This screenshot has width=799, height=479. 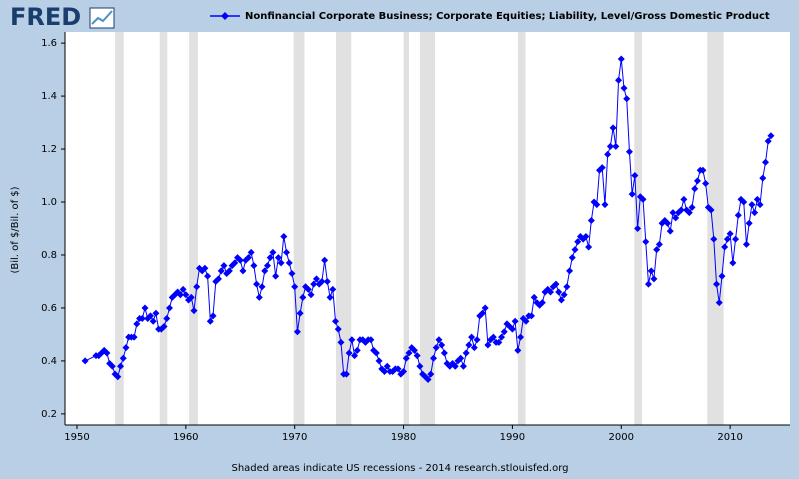 I want to click on y-tick-label: 0.2, so click(x=49, y=414).